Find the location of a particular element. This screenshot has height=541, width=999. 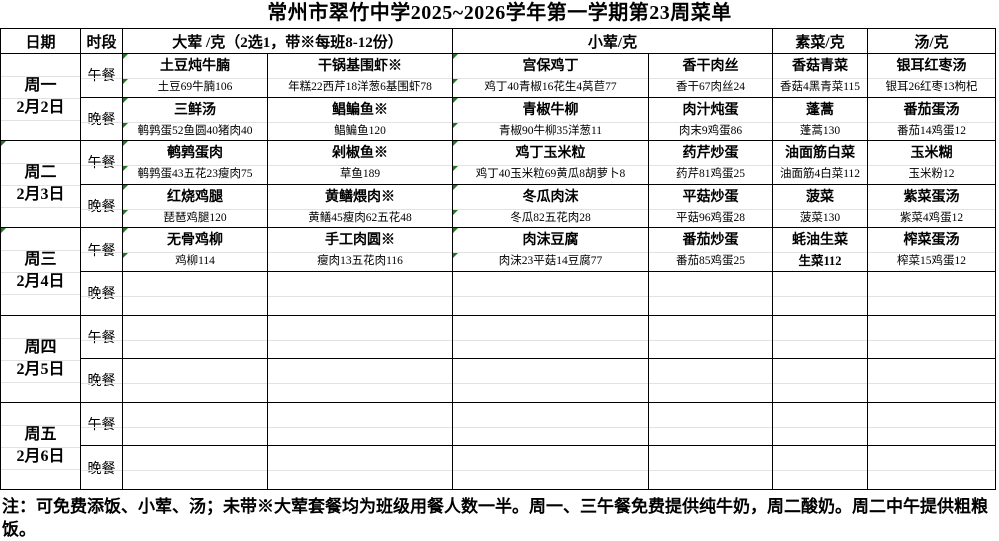

col-header-dahun: 大荤 /克（2选1，带※每班8-12份） is located at coordinates (288, 41).